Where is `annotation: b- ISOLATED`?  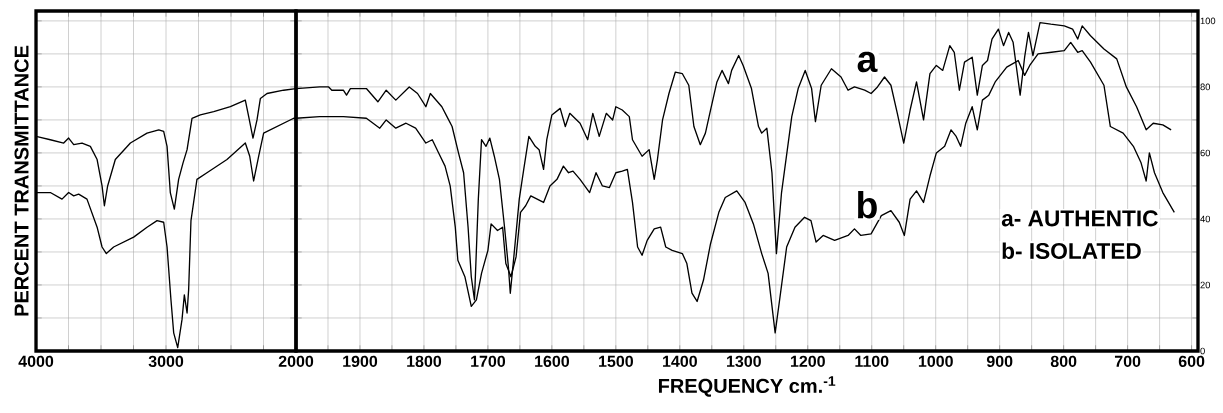 annotation: b- ISOLATED is located at coordinates (1071, 251).